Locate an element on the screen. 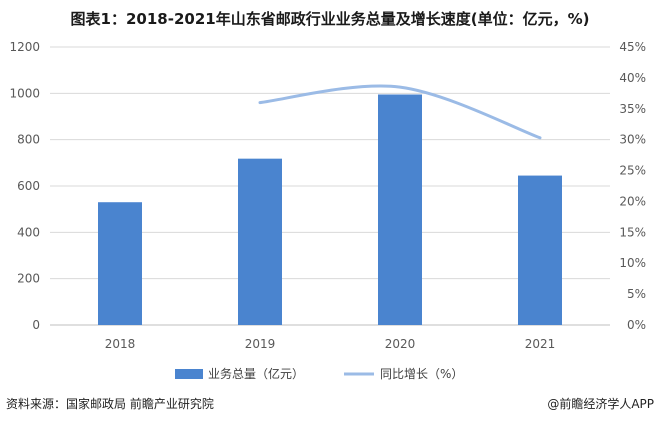  growth-line-path is located at coordinates (400, 112).